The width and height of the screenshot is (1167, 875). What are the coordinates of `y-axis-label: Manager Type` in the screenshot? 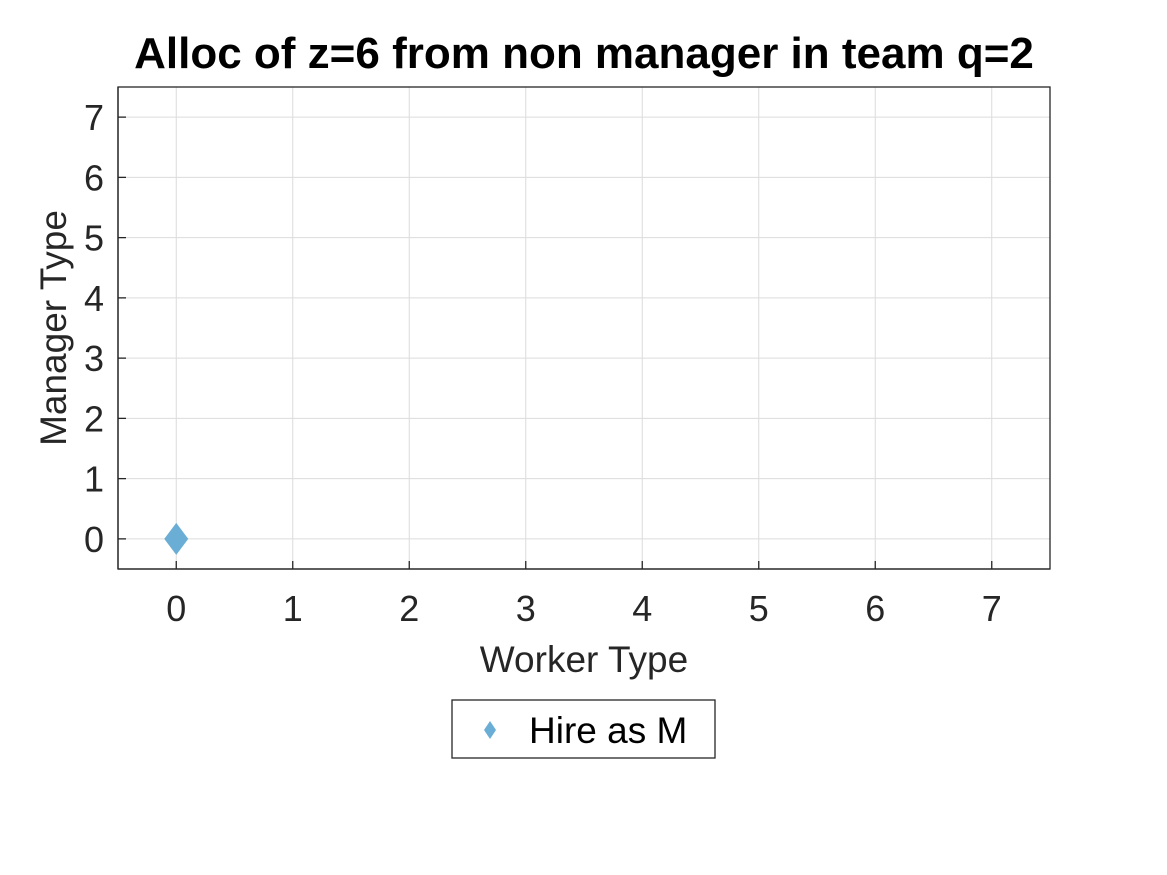 It's located at (53, 328).